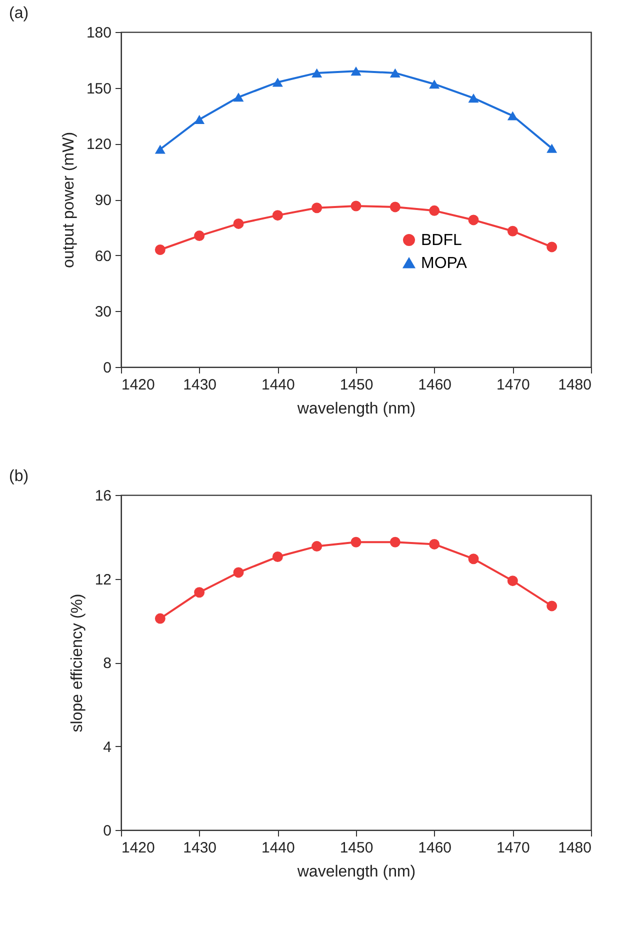 This screenshot has width=627, height=930. What do you see at coordinates (69, 200) in the screenshot?
I see `y-axis-title: output power (mW)` at bounding box center [69, 200].